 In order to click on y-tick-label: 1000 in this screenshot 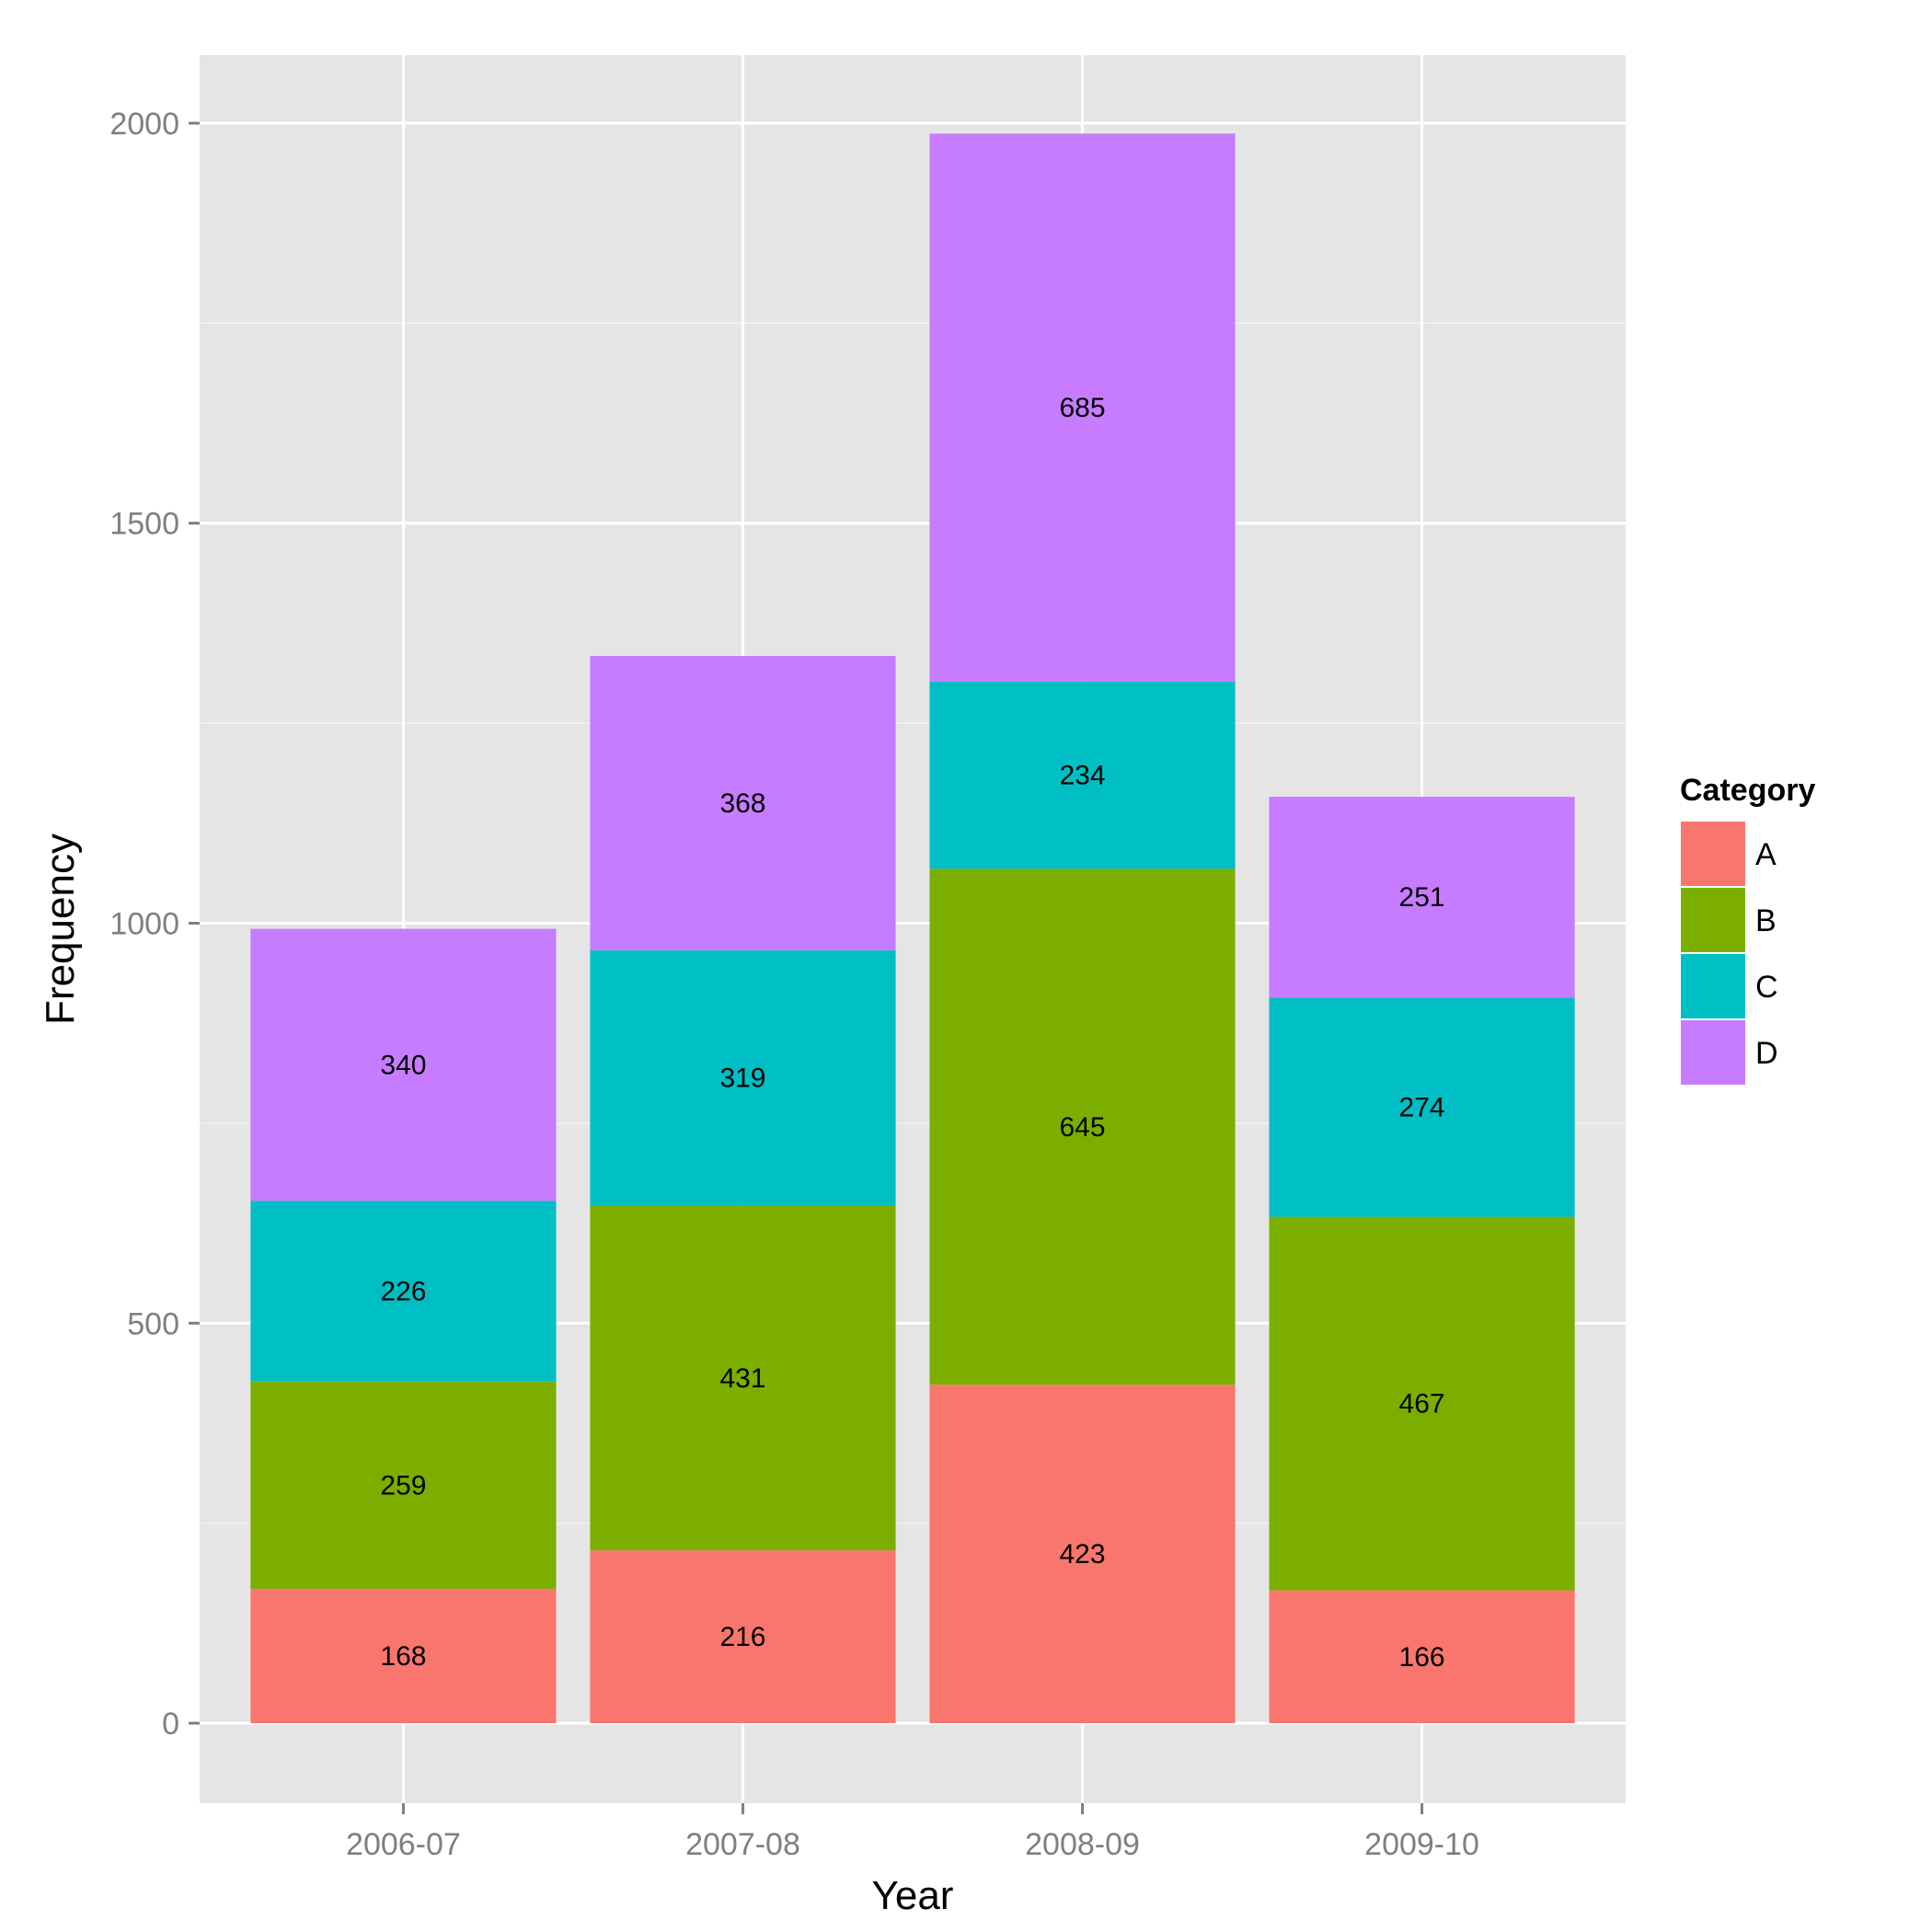, I will do `click(144, 923)`.